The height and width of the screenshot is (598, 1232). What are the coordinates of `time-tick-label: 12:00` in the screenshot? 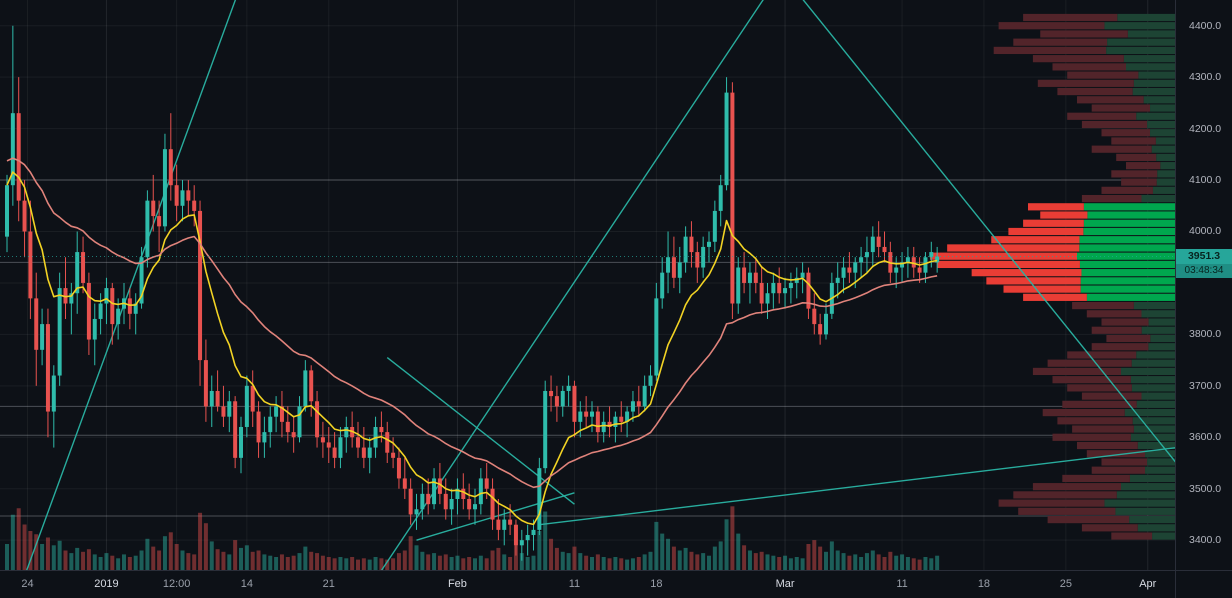 It's located at (176, 584).